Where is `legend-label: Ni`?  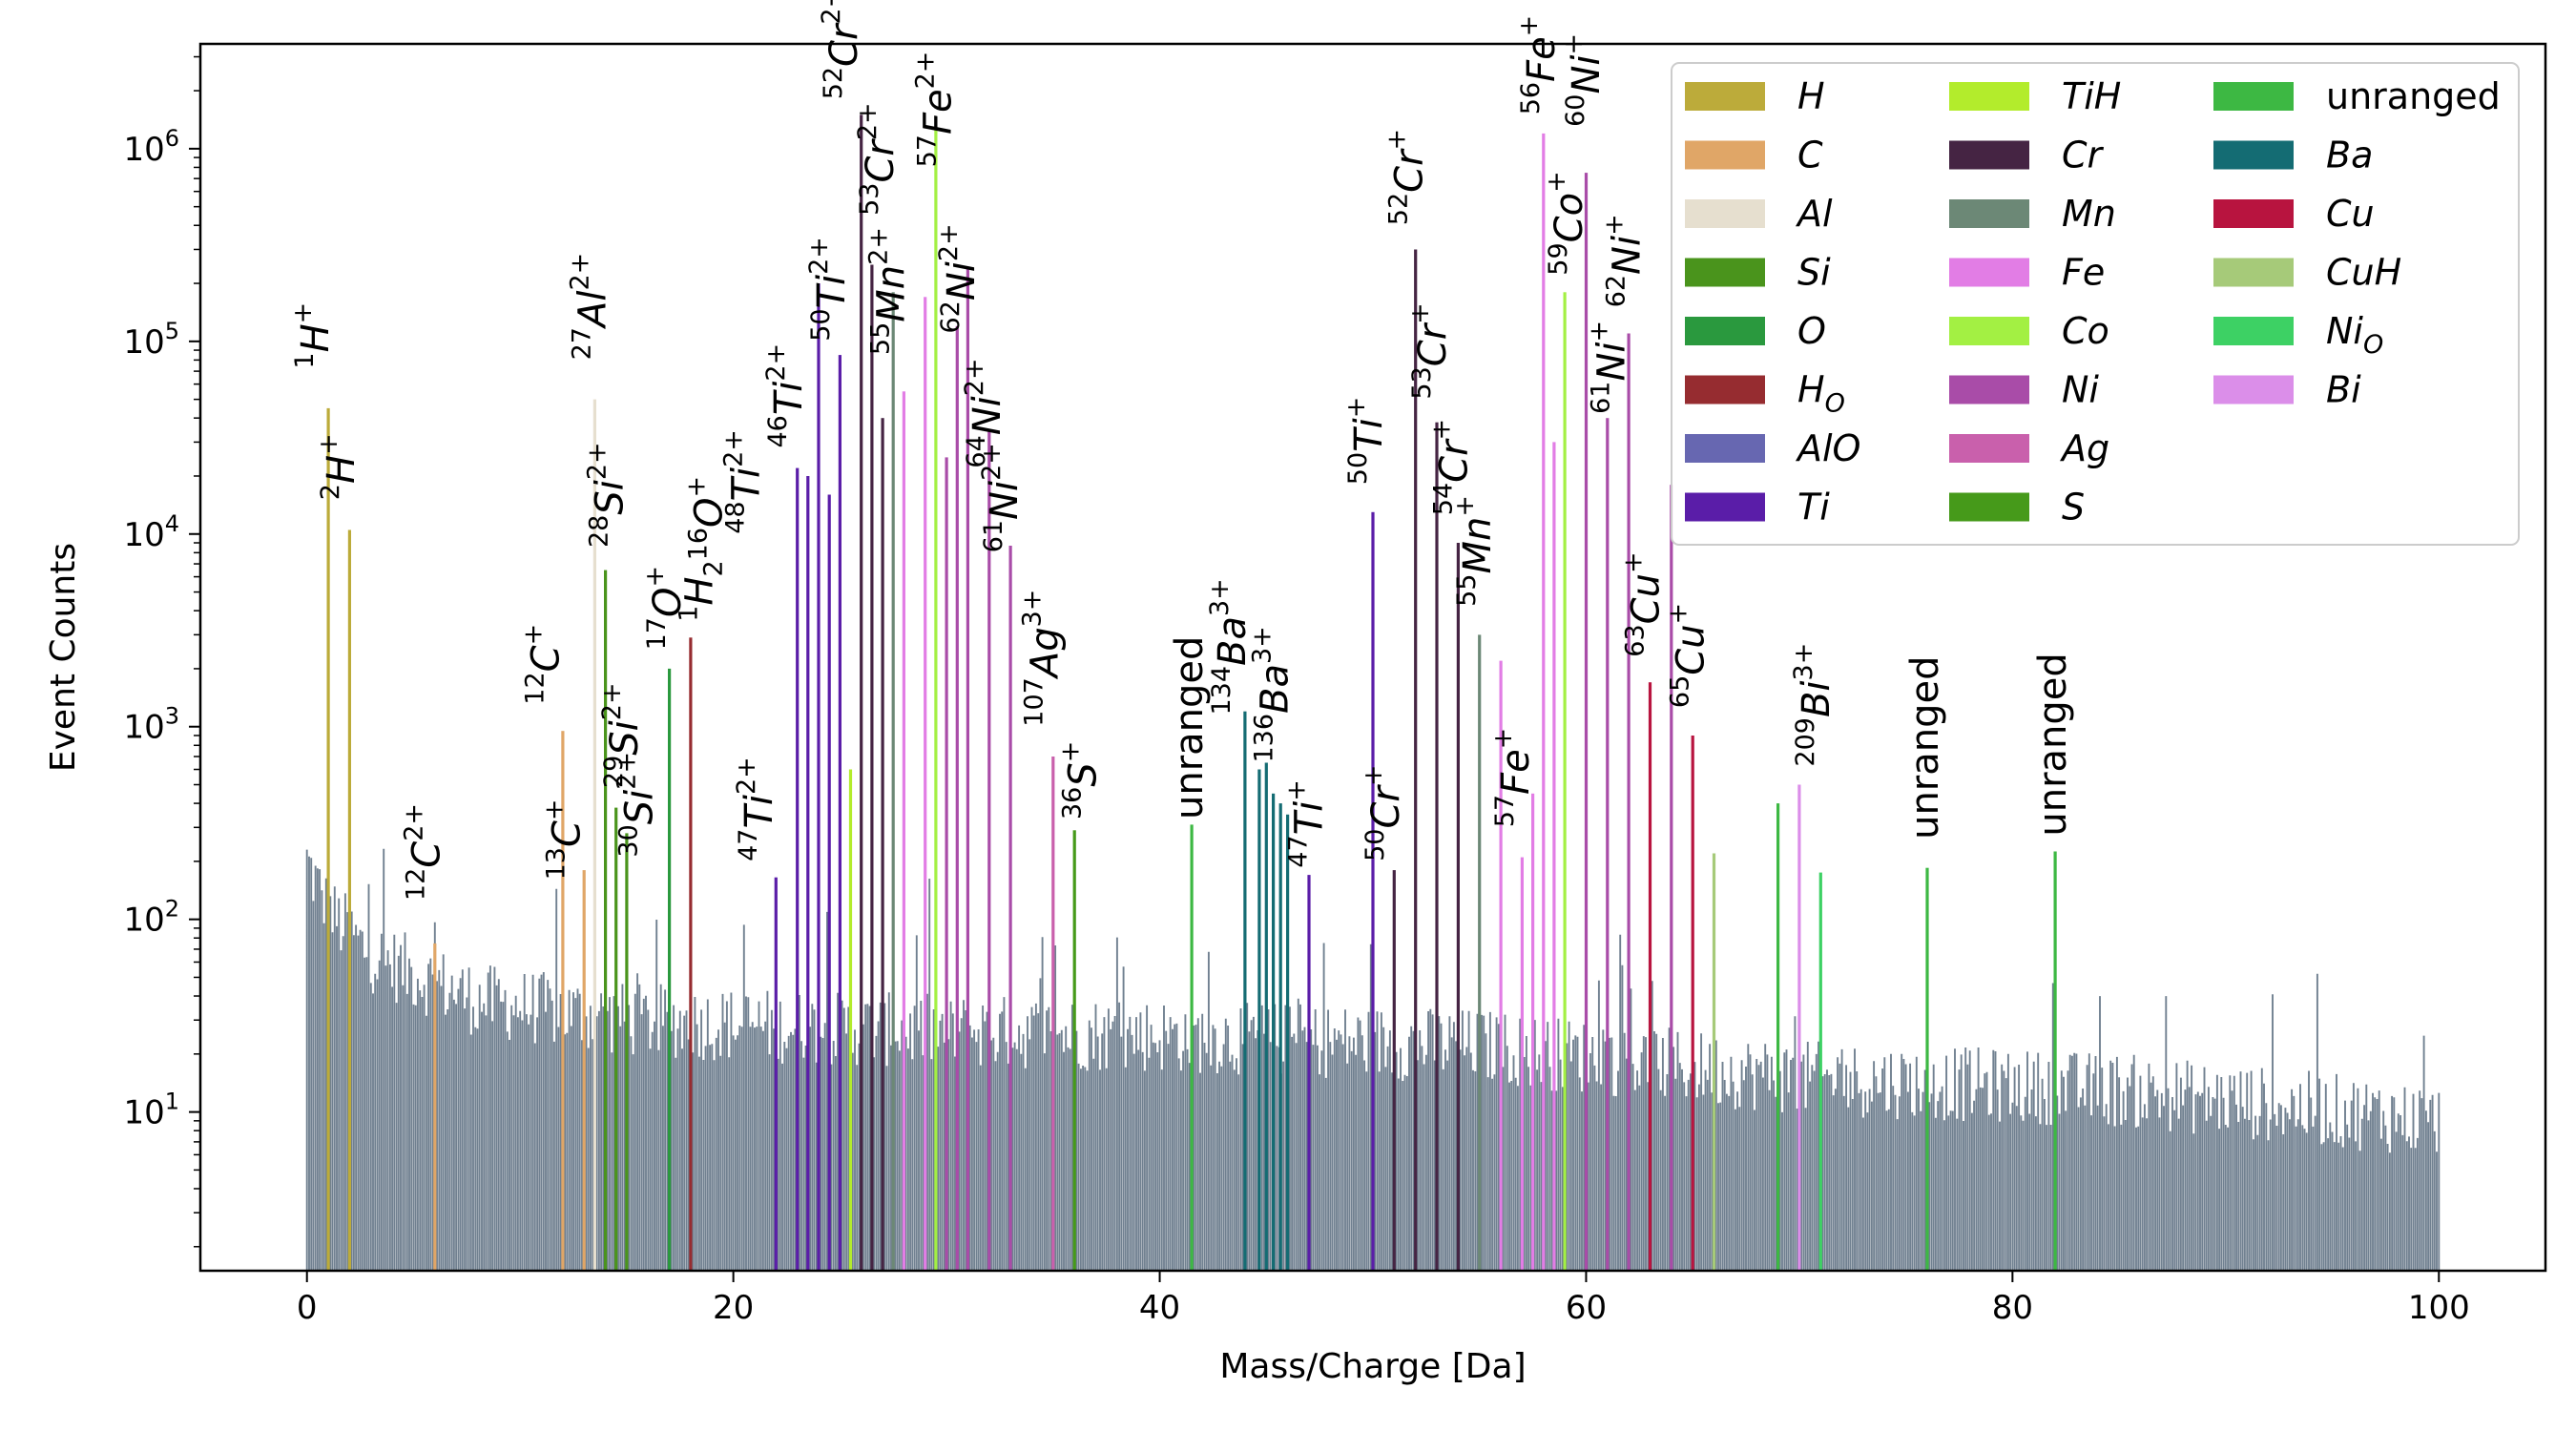
legend-label: Ni is located at coordinates (2080, 390).